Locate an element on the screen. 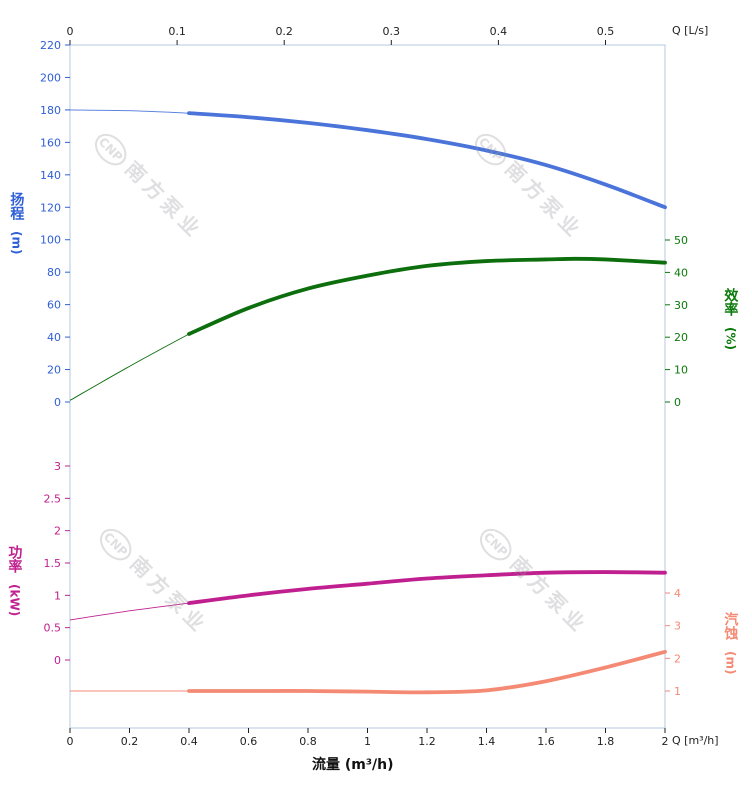 This screenshot has height=797, width=752. svg-text: 0.6 is located at coordinates (249, 741).